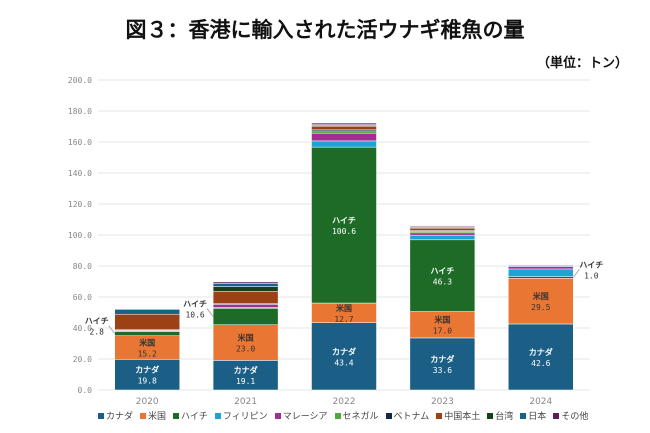  I want to click on x-tick-label: 2020, so click(147, 402).